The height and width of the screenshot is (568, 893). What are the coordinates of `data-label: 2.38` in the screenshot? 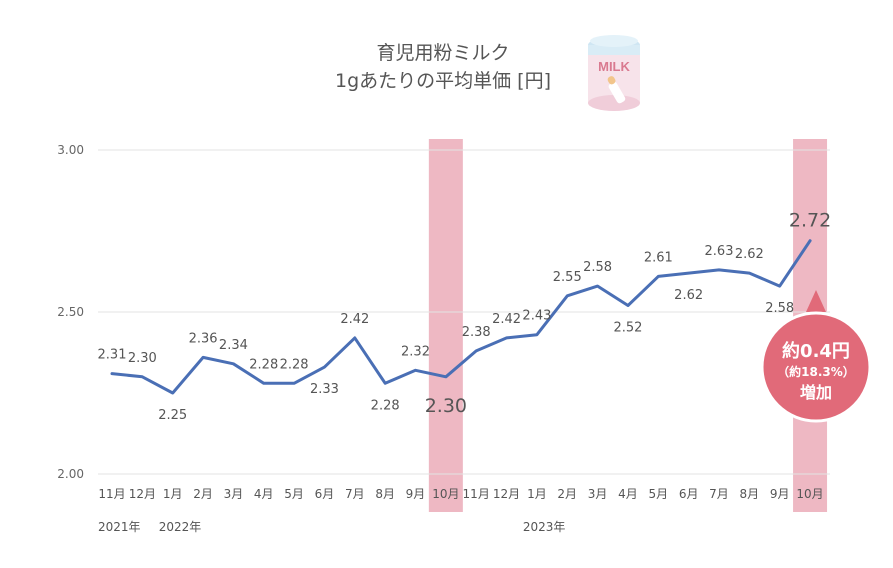 It's located at (476, 332).